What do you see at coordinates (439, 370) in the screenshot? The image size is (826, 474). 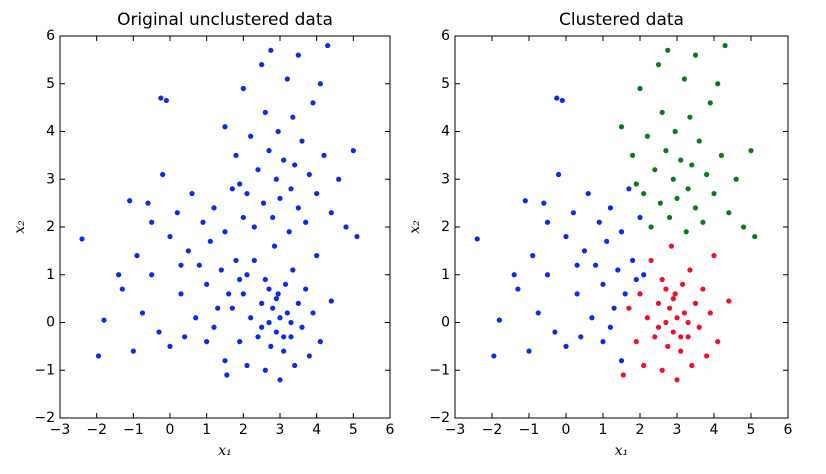 I see `y-tick-label: −1` at bounding box center [439, 370].